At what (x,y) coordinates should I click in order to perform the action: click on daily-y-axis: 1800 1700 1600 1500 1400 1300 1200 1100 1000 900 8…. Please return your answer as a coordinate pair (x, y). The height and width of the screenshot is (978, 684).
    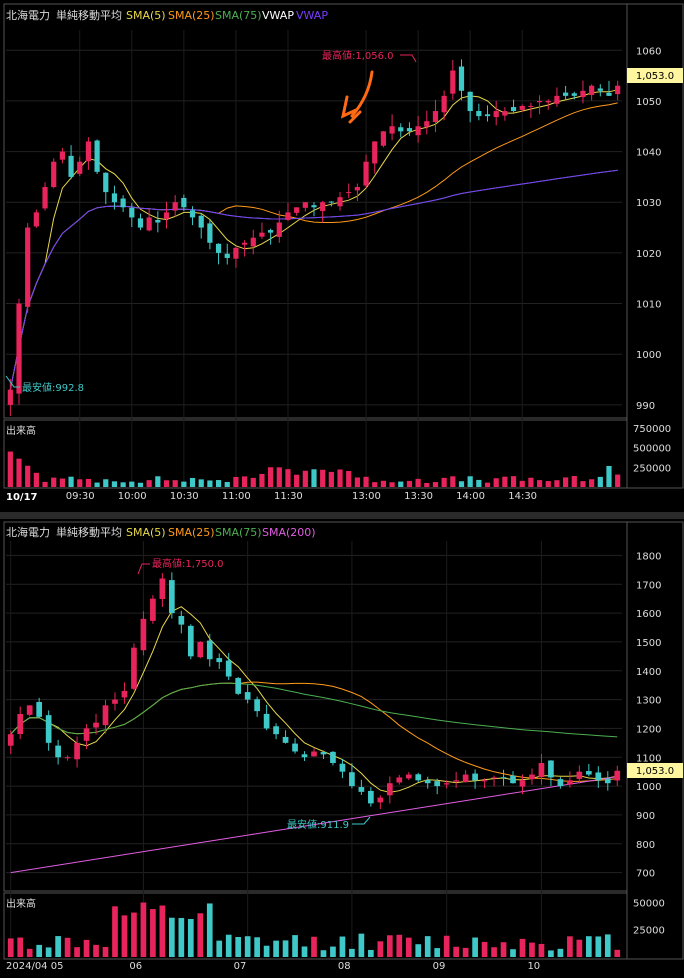
    Looking at the image, I should click on (648, 715).